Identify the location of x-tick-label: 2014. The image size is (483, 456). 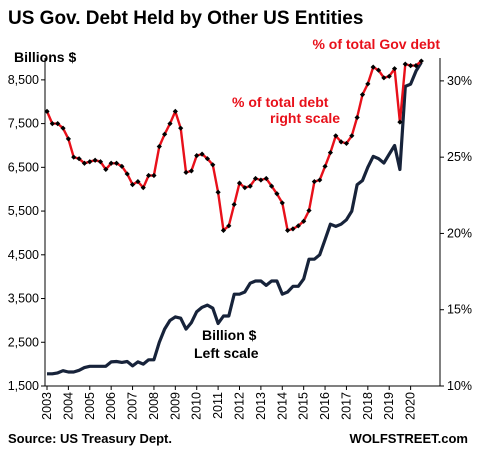
(282, 406).